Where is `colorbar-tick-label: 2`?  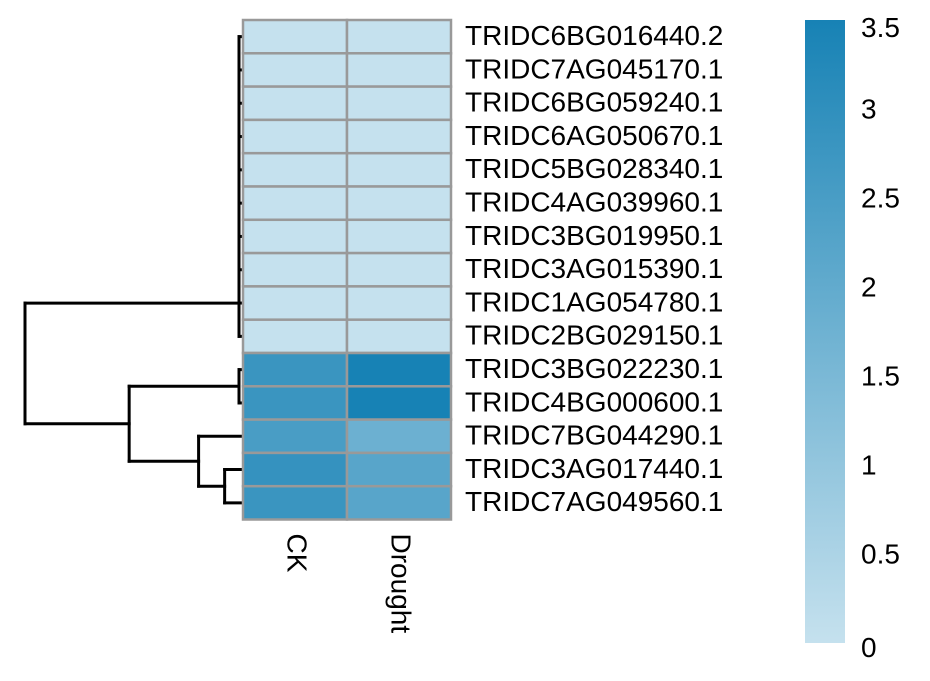
colorbar-tick-label: 2 is located at coordinates (869, 286).